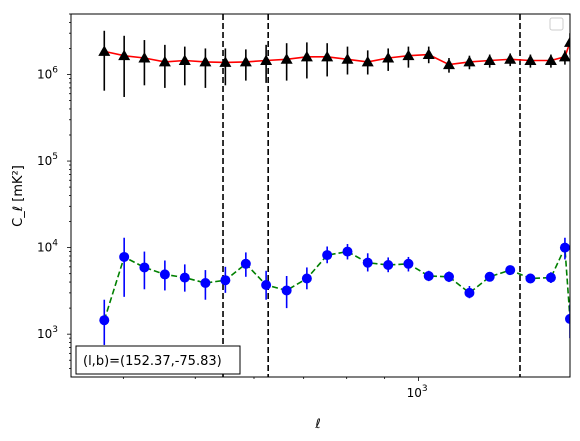 The width and height of the screenshot is (580, 441). What do you see at coordinates (336, 282) in the screenshot?
I see `series-1-line` at bounding box center [336, 282].